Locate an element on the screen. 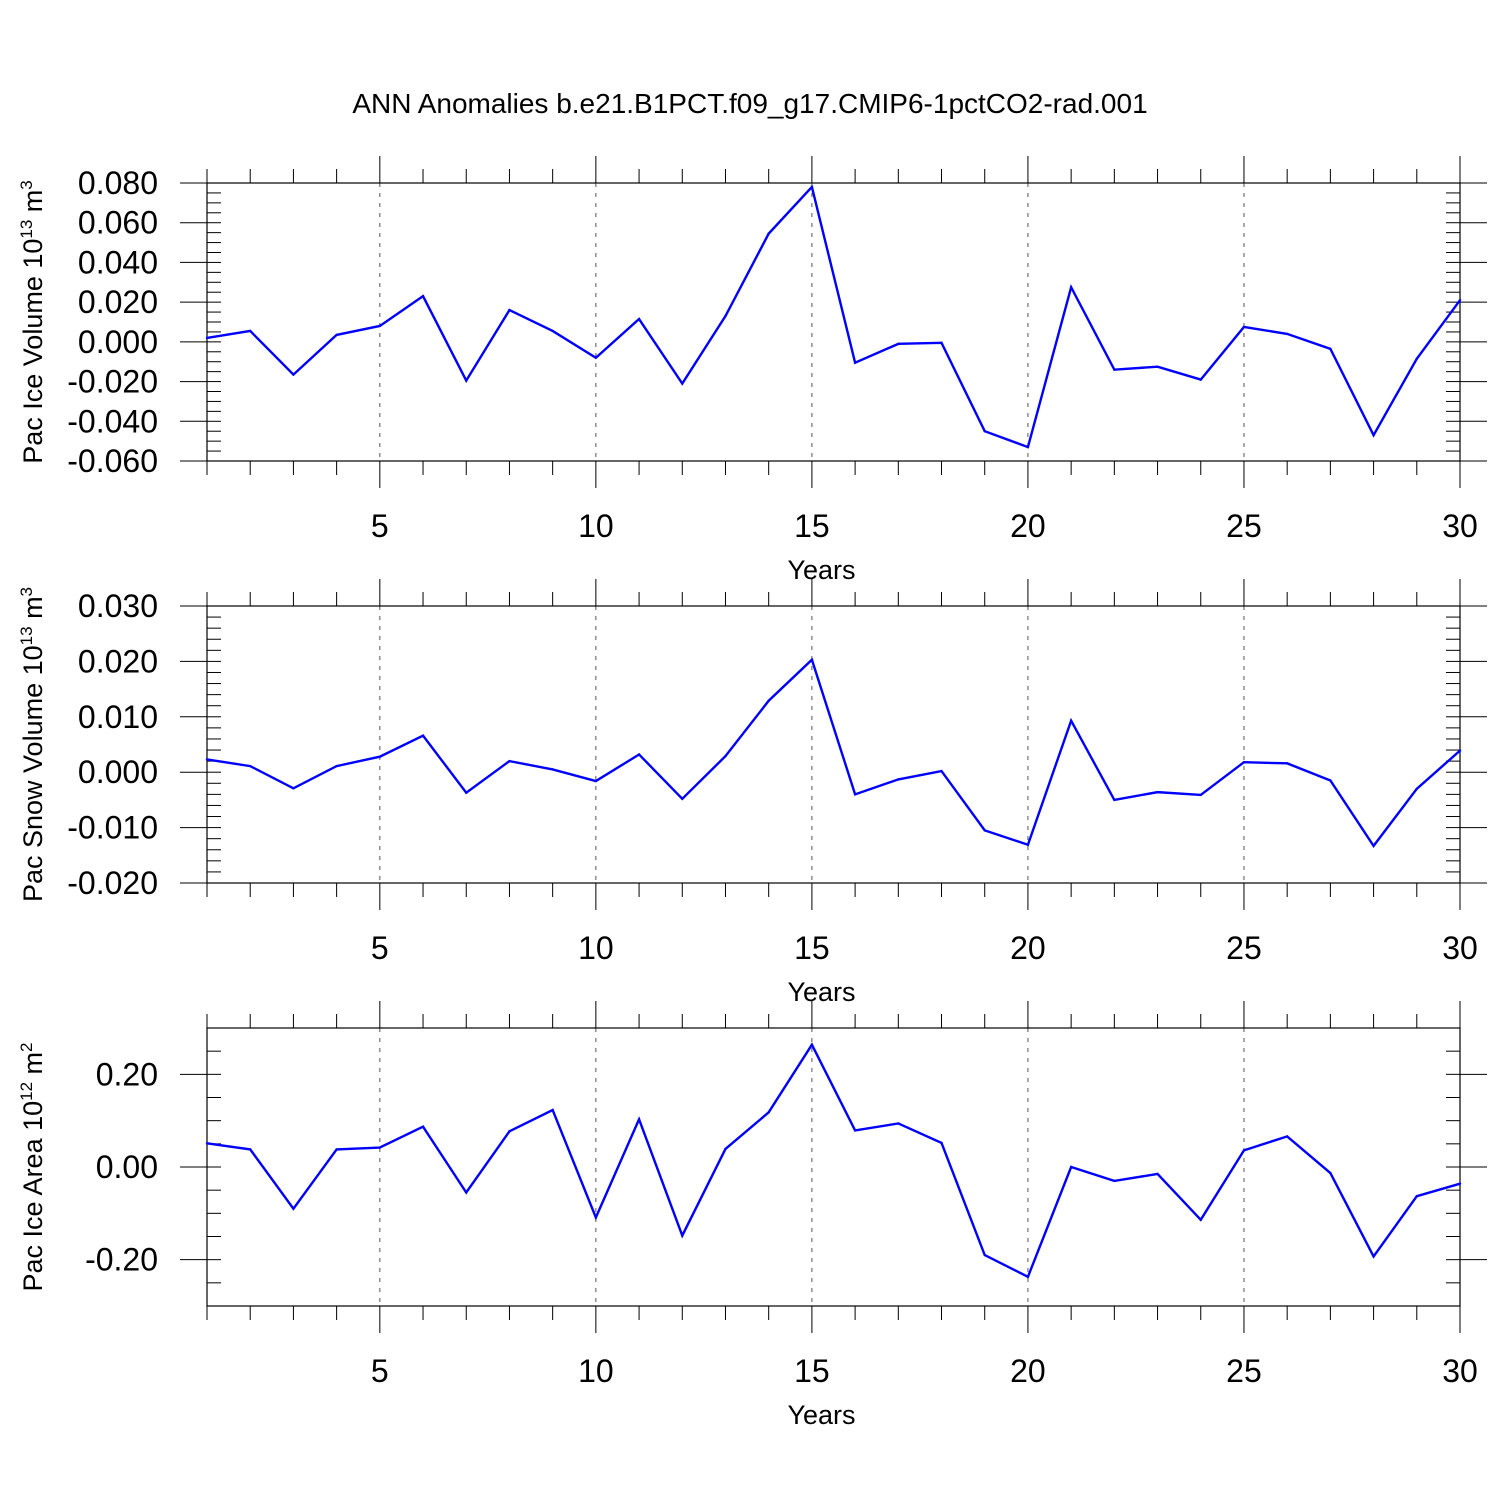 The width and height of the screenshot is (1500, 1500). y-tick-label: -0.010 is located at coordinates (112, 828).